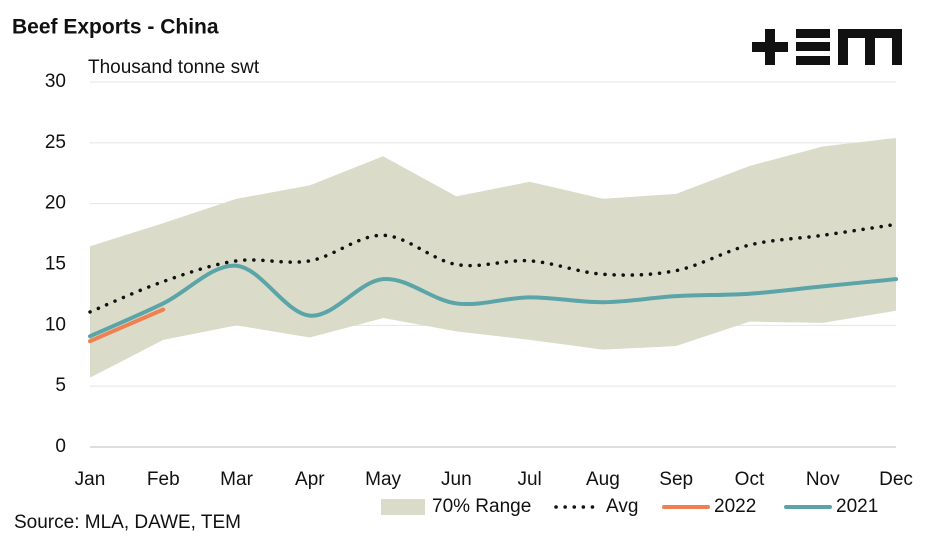 The width and height of the screenshot is (933, 541). What do you see at coordinates (60, 446) in the screenshot?
I see `y-tick-label: 0` at bounding box center [60, 446].